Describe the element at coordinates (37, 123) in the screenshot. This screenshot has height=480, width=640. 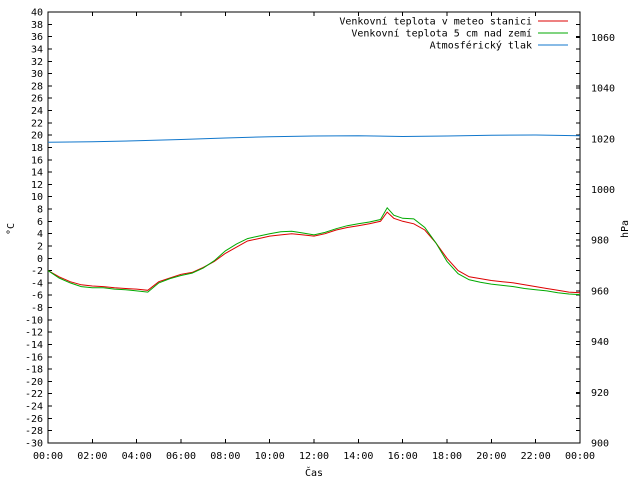
I see `y-tick-label: 22` at that location.